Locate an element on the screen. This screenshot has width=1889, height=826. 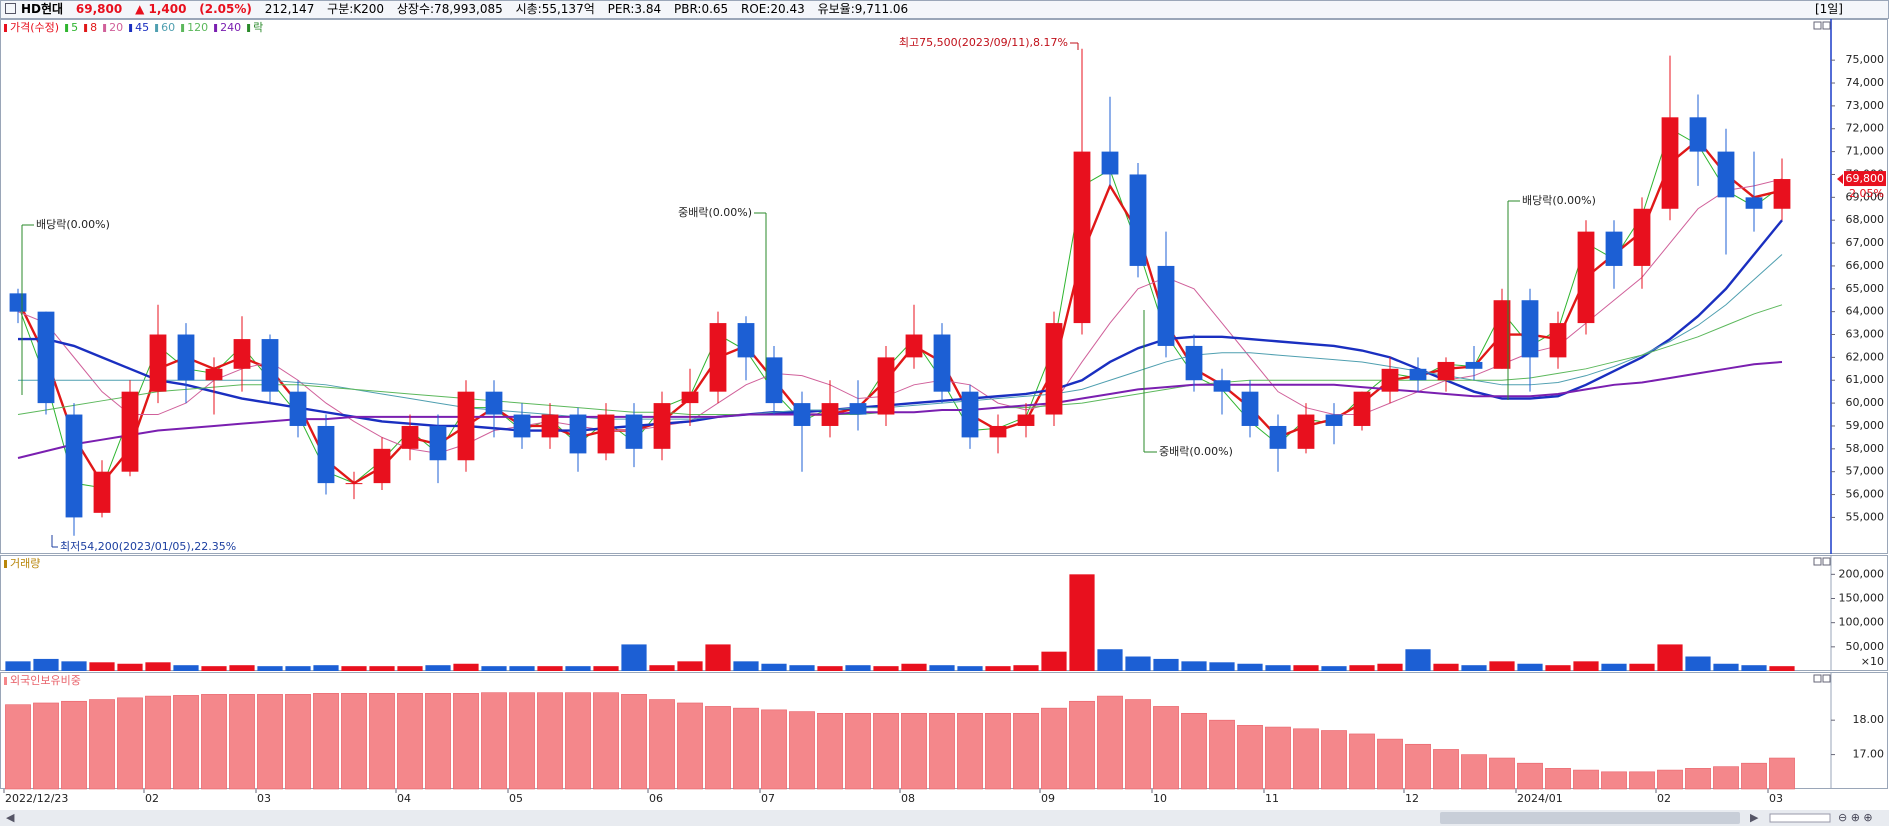
change-pct: (2.05%) is located at coordinates (225, 9).